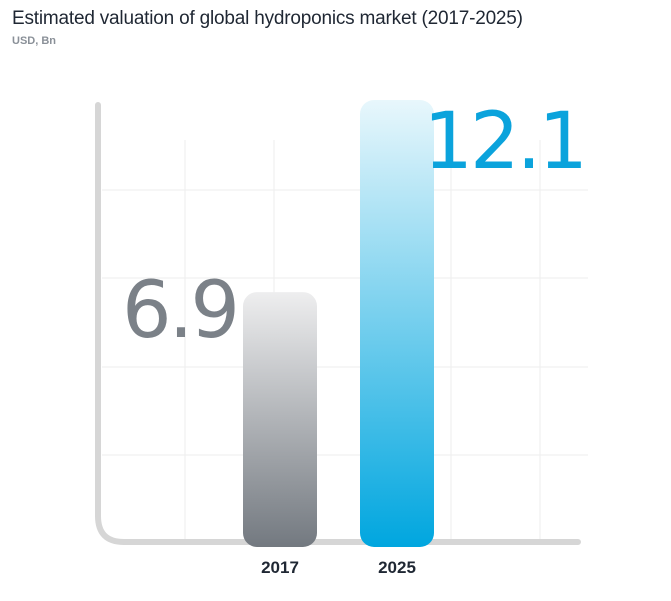 The image size is (671, 601). What do you see at coordinates (179, 311) in the screenshot?
I see `value-label-2017: 6.9` at bounding box center [179, 311].